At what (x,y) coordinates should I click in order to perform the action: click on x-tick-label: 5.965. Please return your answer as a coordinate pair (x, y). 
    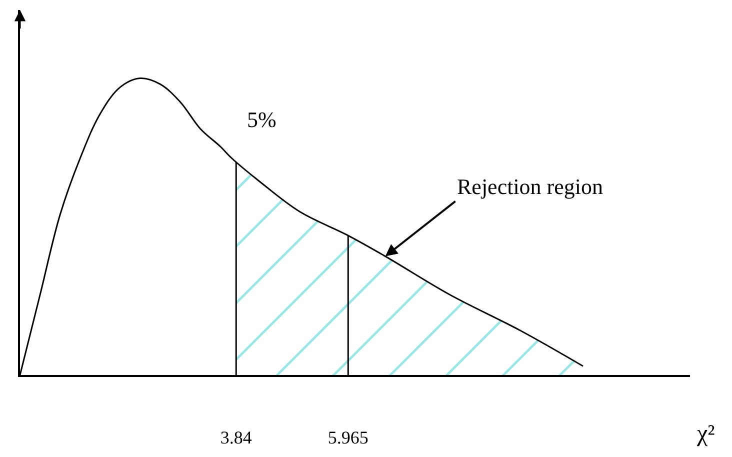
    Looking at the image, I should click on (348, 437).